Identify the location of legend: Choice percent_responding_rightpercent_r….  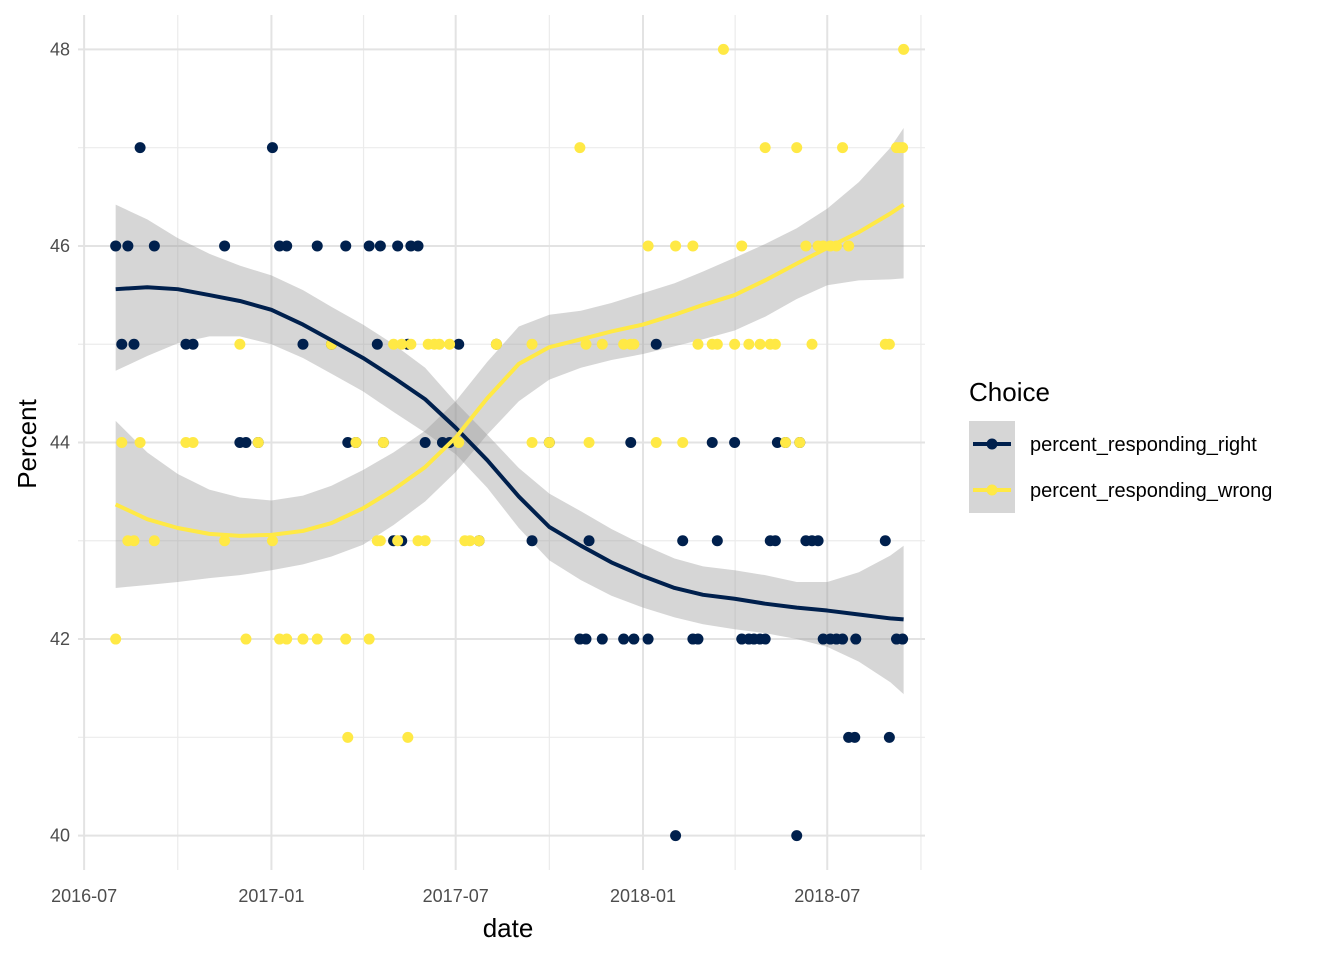
(1120, 445).